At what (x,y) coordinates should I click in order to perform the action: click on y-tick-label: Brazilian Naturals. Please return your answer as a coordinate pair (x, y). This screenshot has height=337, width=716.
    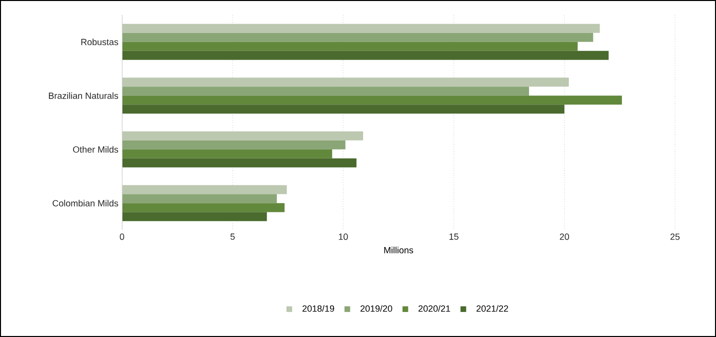
    Looking at the image, I should click on (83, 95).